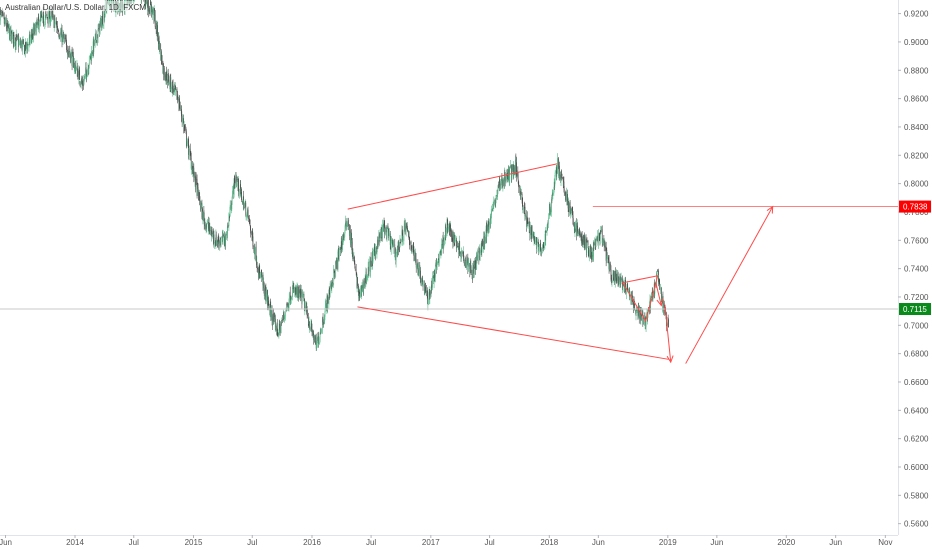 This screenshot has height=550, width=932. I want to click on lower-trendline, so click(513, 333).